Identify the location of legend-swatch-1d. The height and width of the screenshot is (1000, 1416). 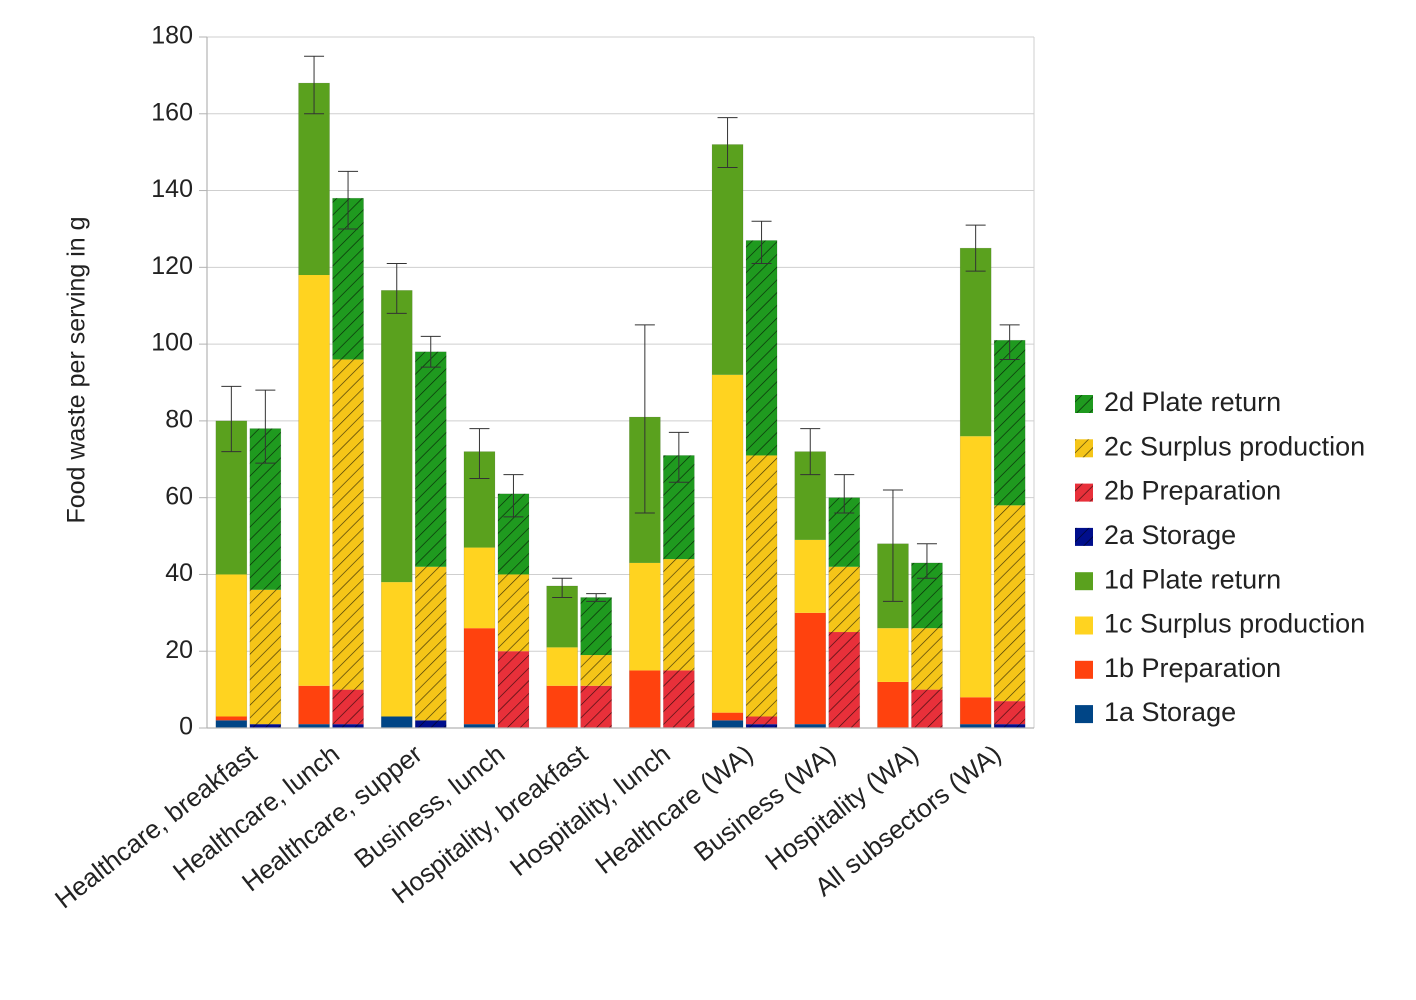
(1084, 581).